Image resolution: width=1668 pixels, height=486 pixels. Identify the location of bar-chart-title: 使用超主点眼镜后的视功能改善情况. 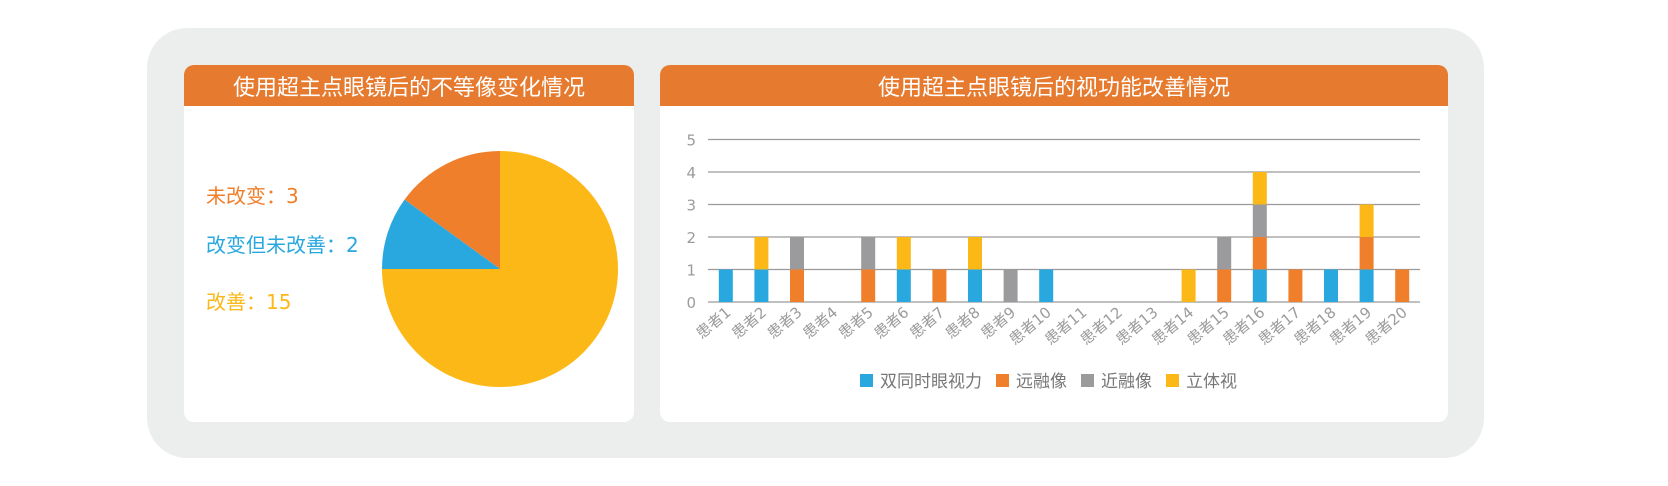
(1054, 85).